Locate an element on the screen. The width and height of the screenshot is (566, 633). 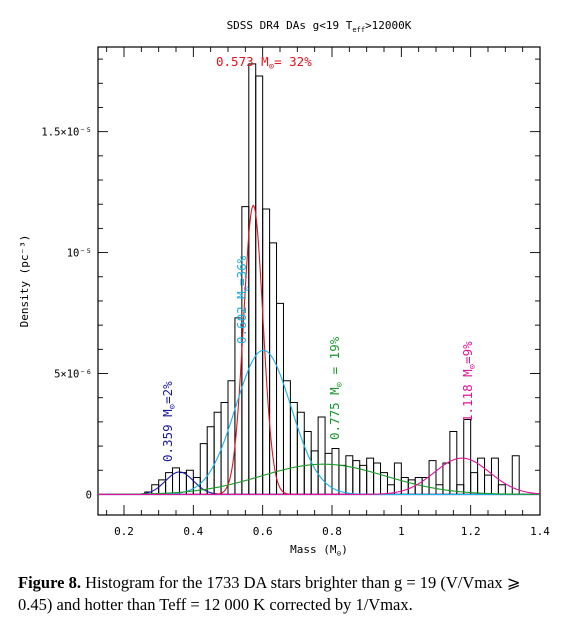
x-tick-label: 1.4 is located at coordinates (540, 531).